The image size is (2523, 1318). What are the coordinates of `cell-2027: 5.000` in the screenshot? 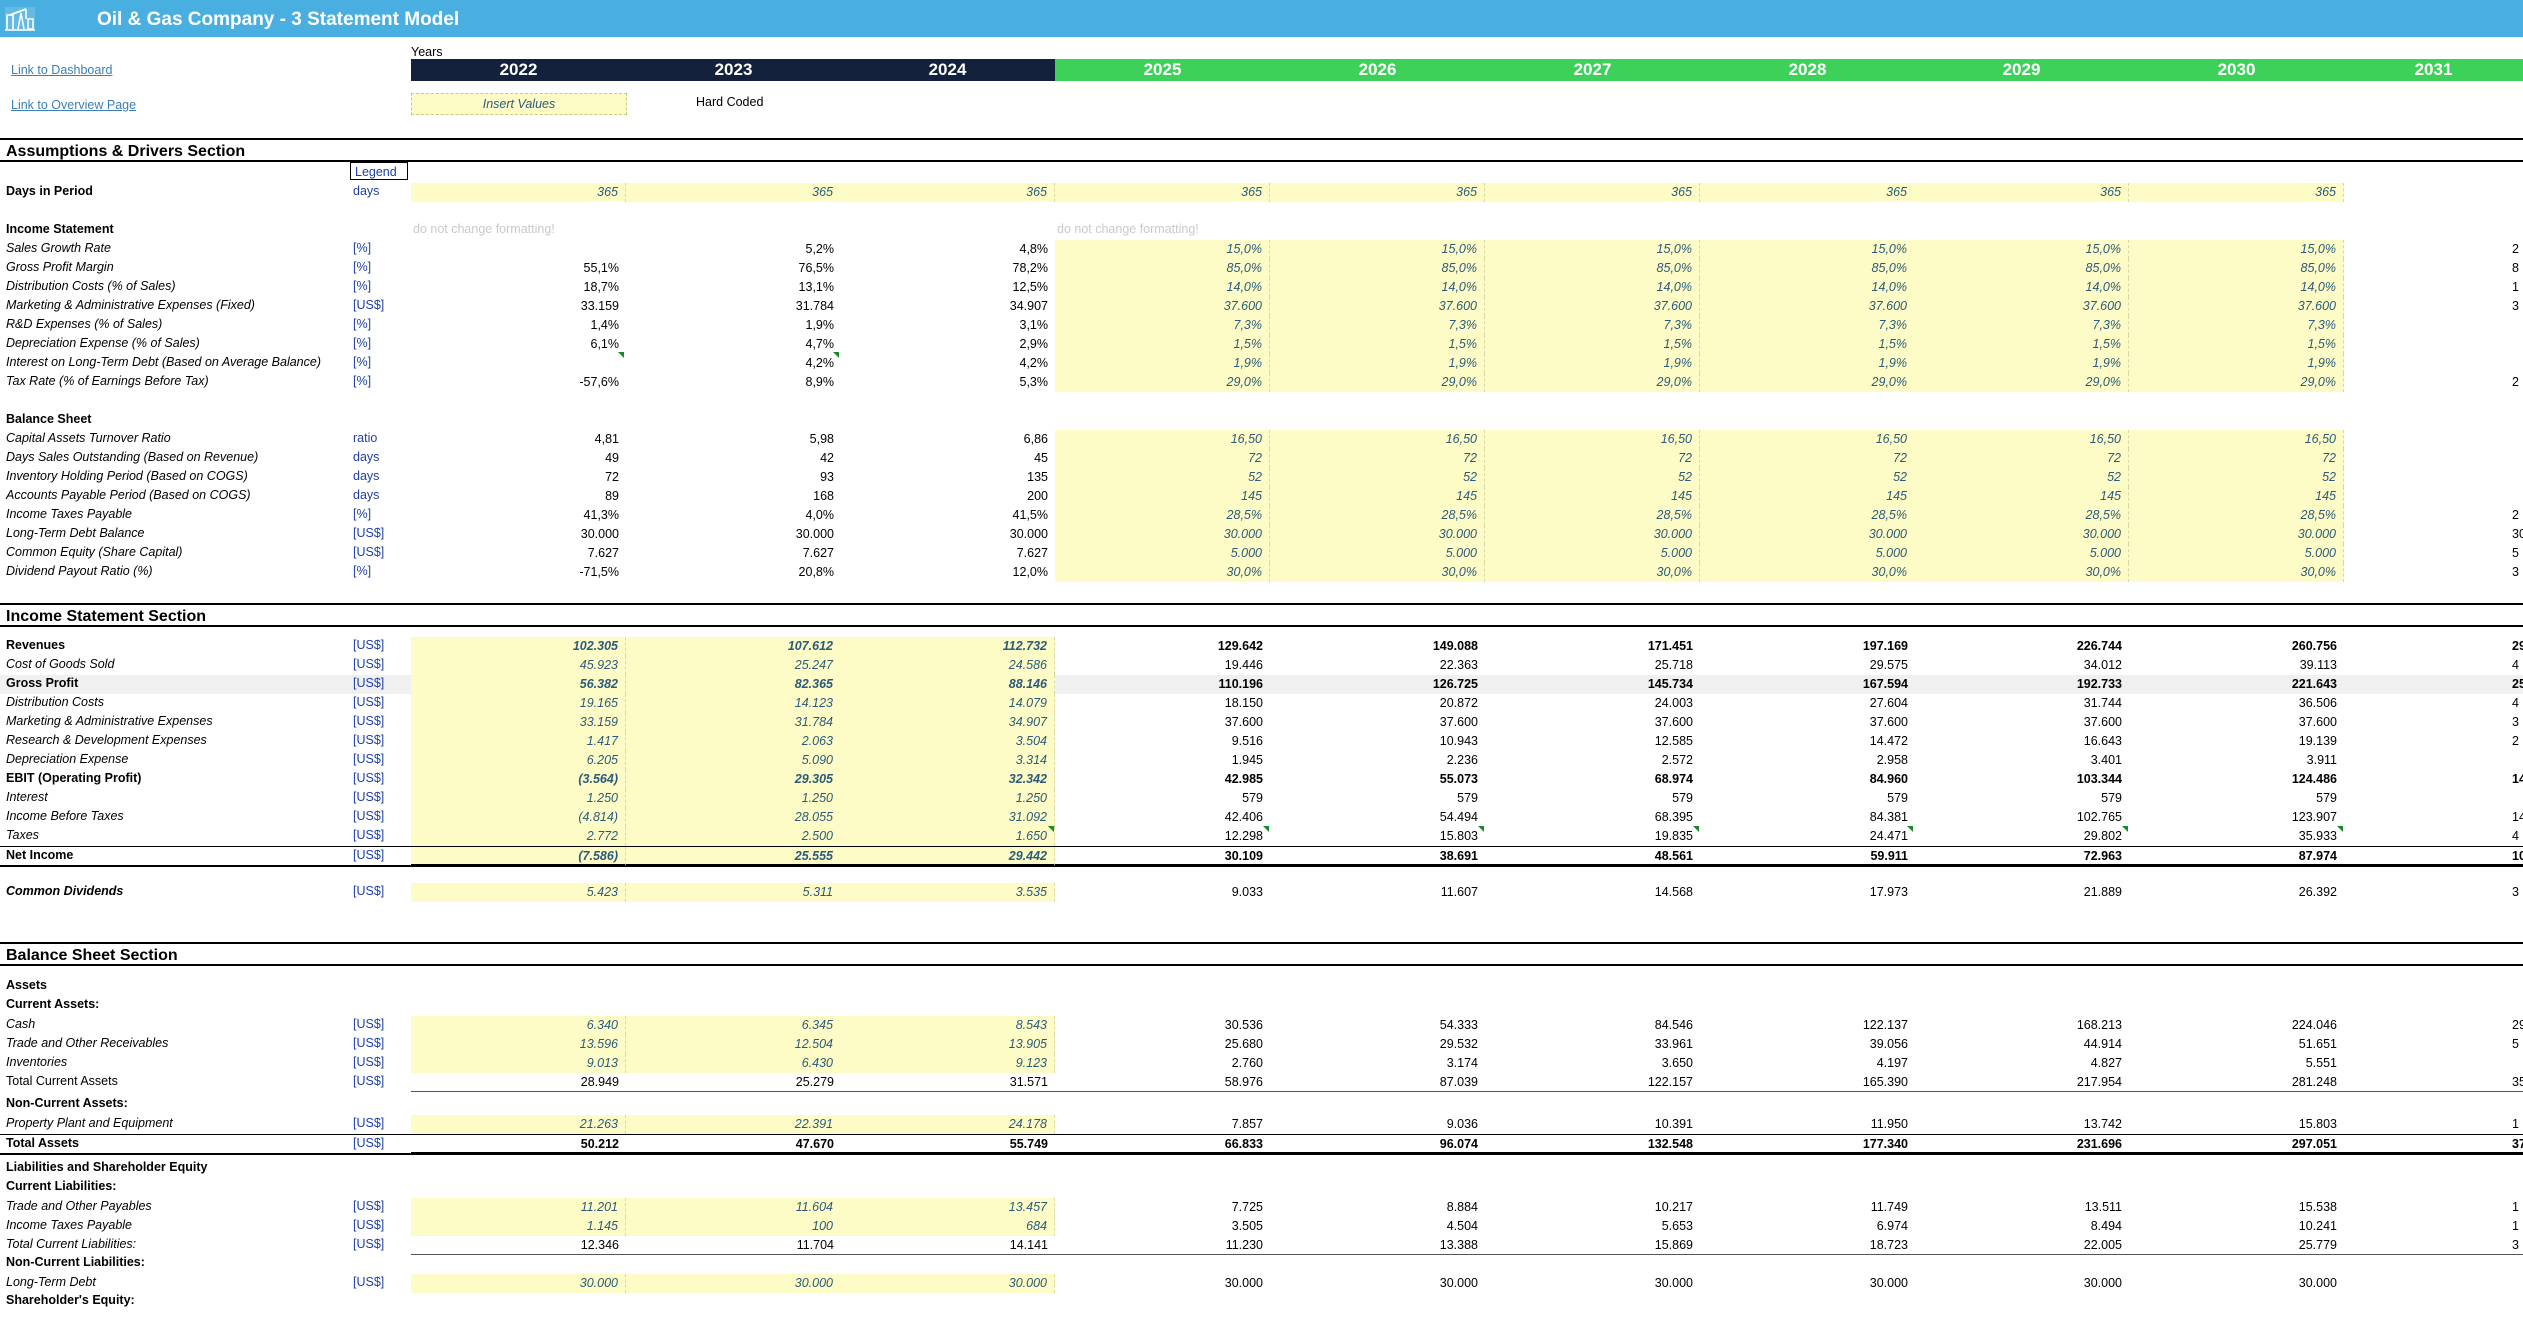 It's located at (1592, 553).